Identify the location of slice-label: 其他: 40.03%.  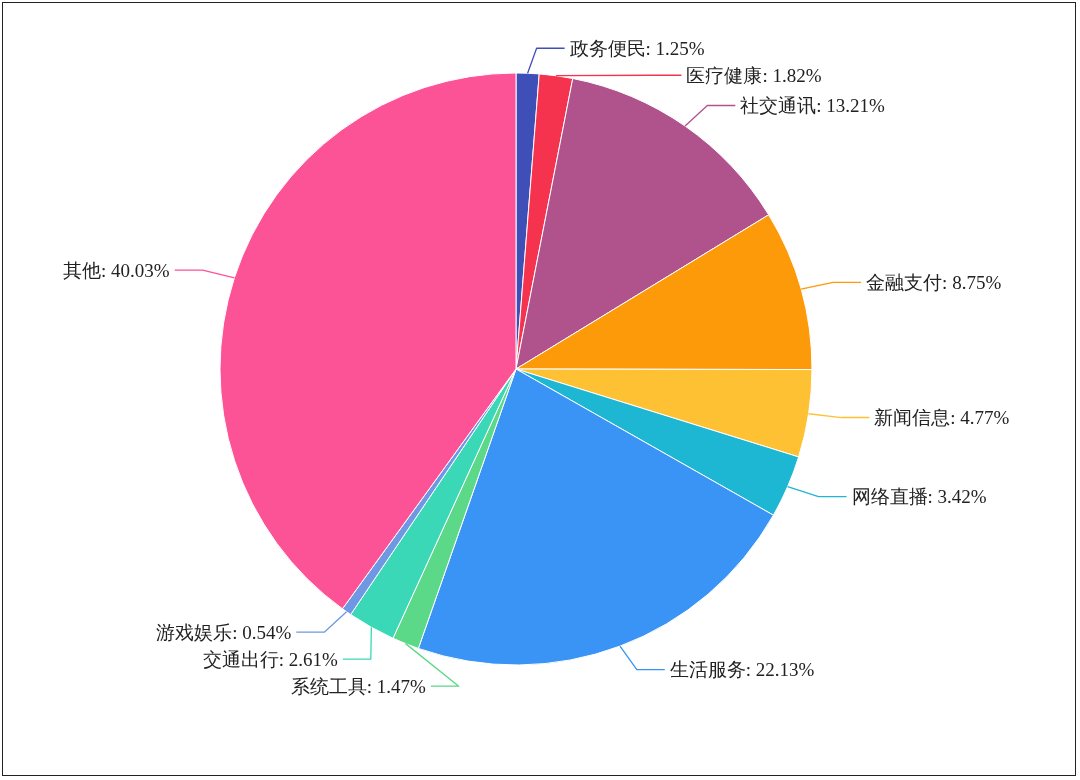
(116, 270).